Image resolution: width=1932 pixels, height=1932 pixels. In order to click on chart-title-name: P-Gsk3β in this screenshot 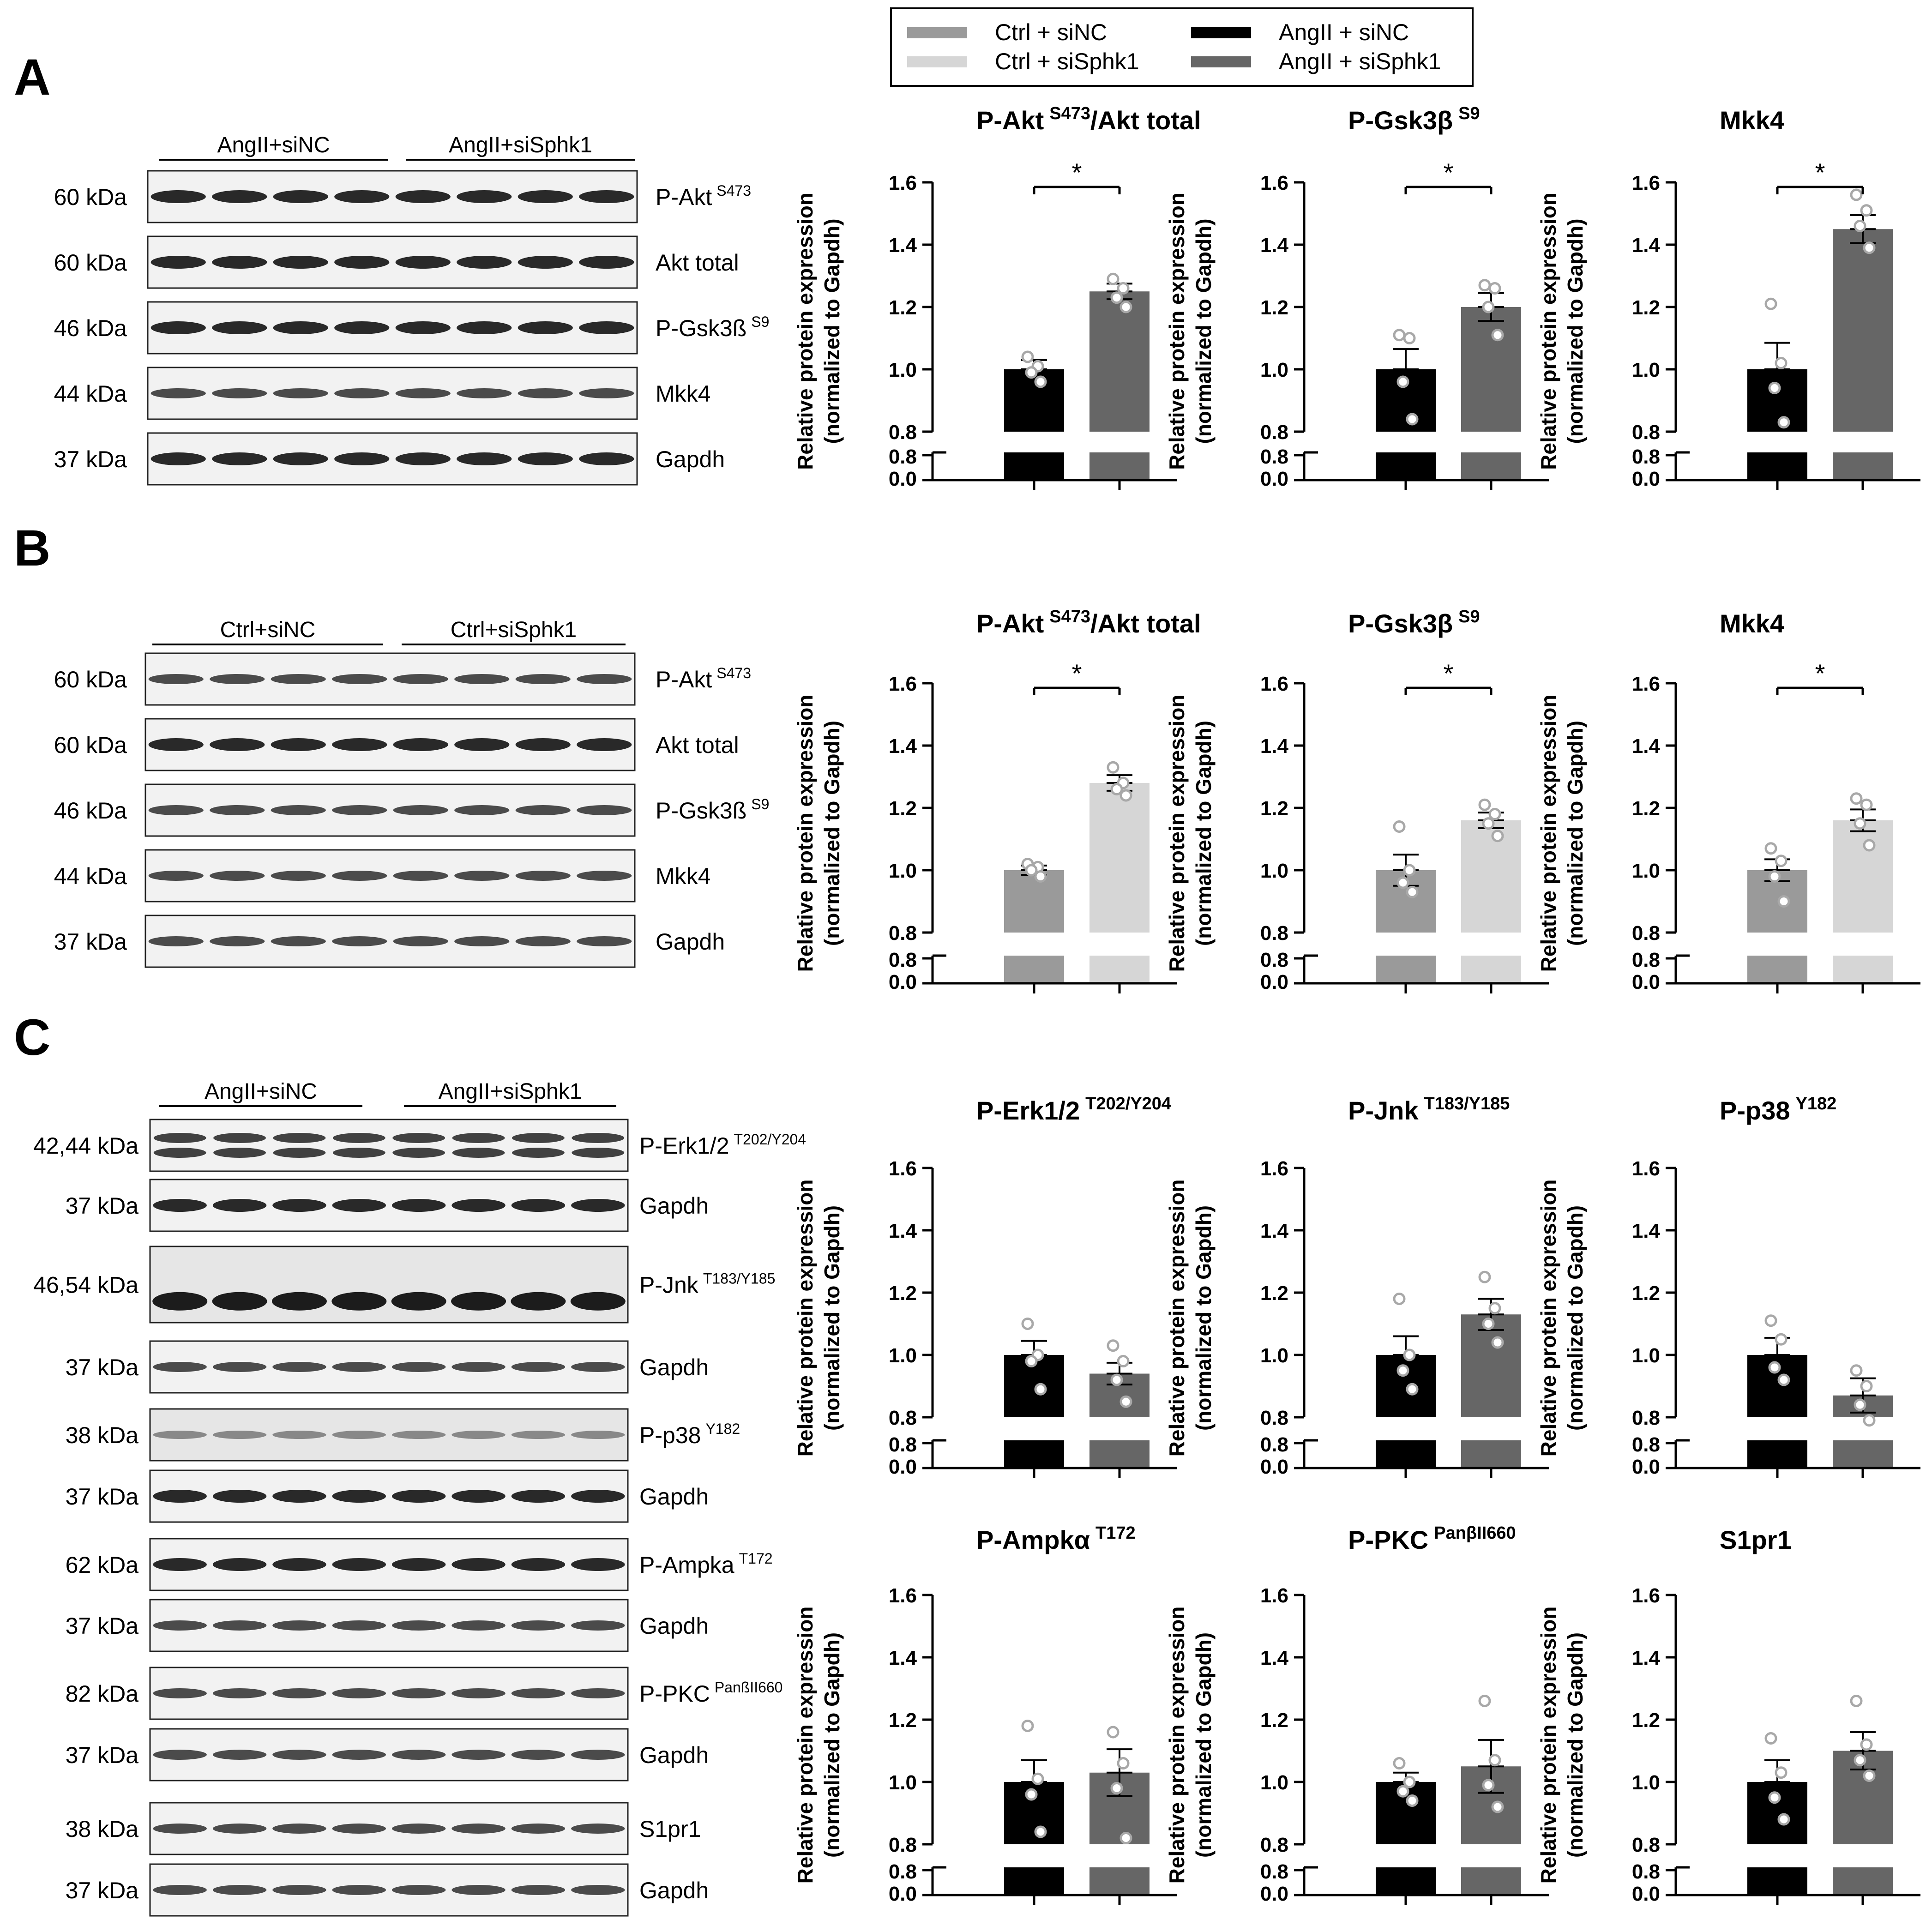, I will do `click(1400, 623)`.